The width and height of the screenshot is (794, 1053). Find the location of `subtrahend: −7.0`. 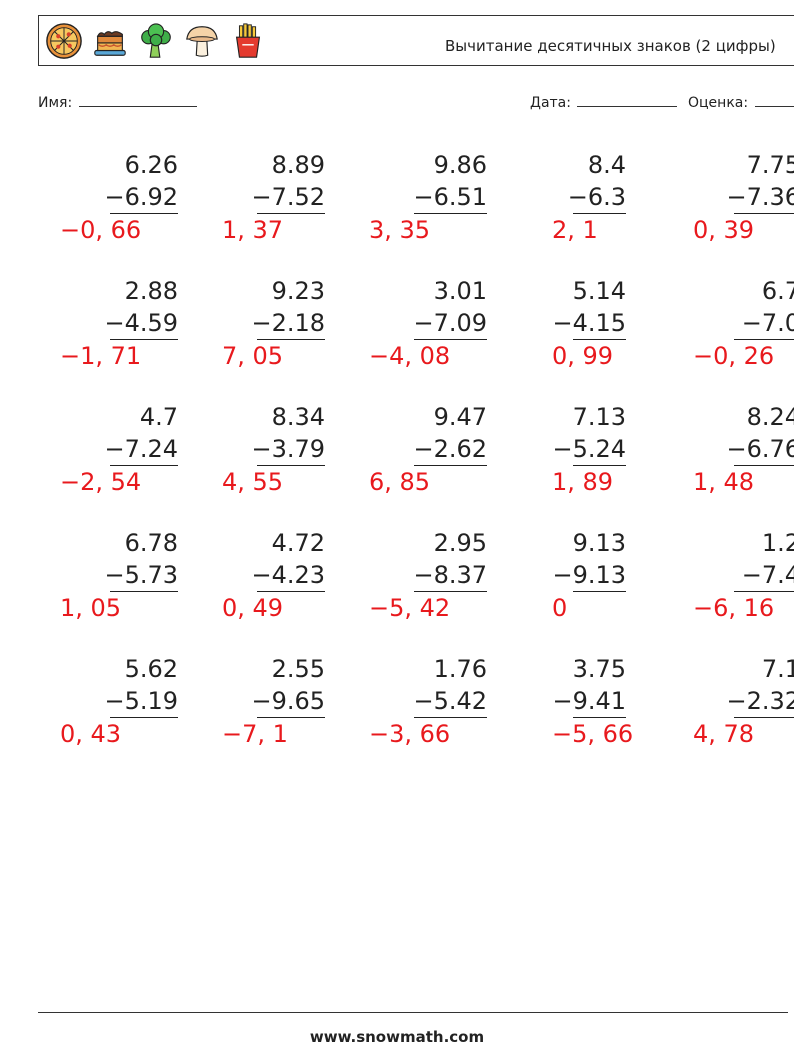

subtrahend: −7.0 is located at coordinates (767, 323).